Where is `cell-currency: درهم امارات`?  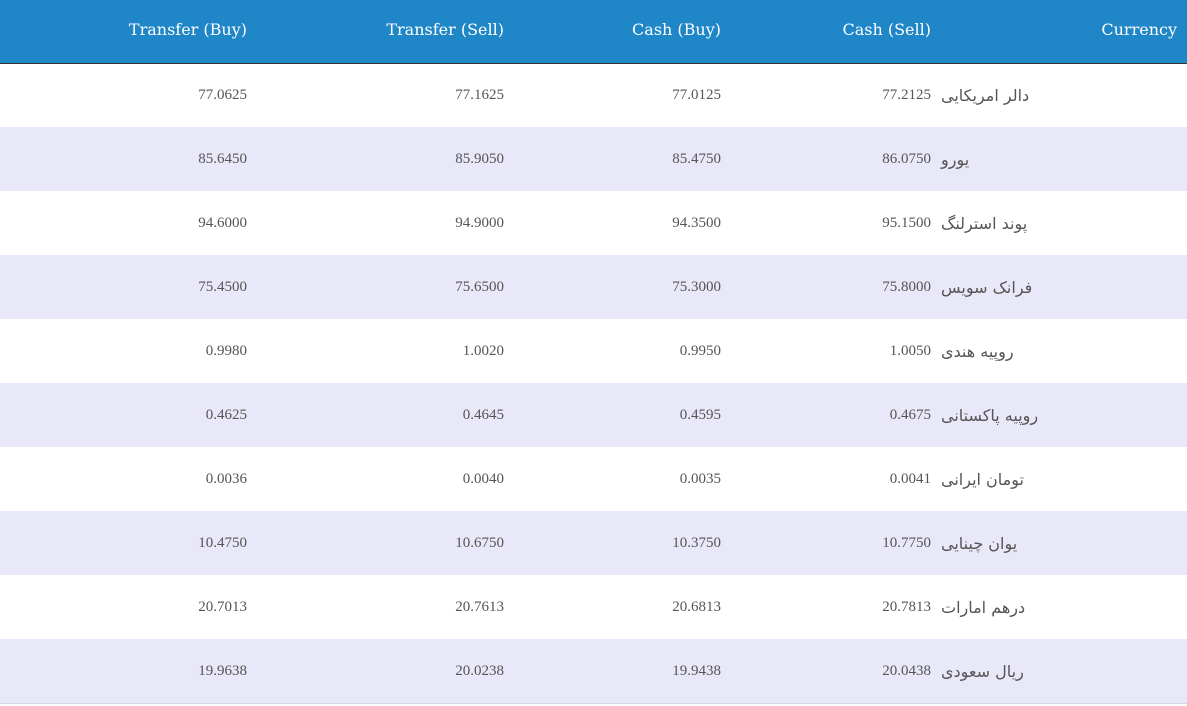
cell-currency: درهم امارات is located at coordinates (983, 607).